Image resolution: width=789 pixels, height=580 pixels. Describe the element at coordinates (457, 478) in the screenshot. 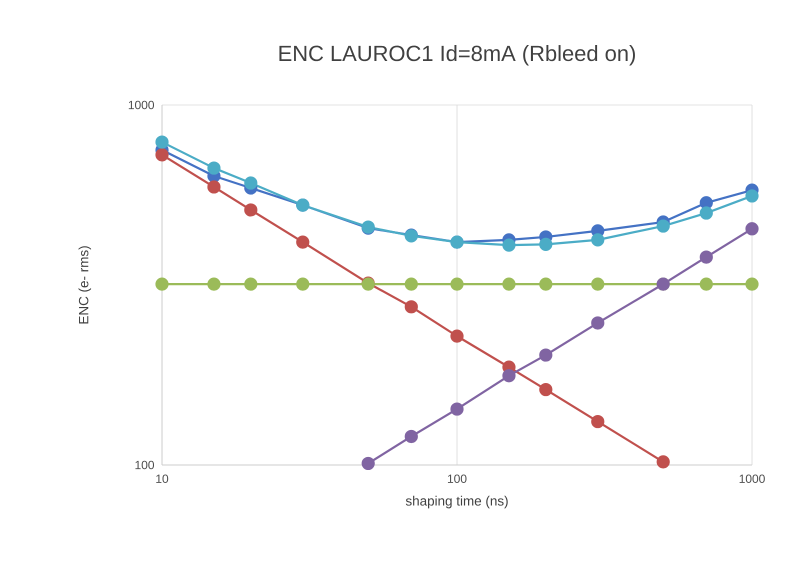

I see `x-tick-label: 100` at that location.